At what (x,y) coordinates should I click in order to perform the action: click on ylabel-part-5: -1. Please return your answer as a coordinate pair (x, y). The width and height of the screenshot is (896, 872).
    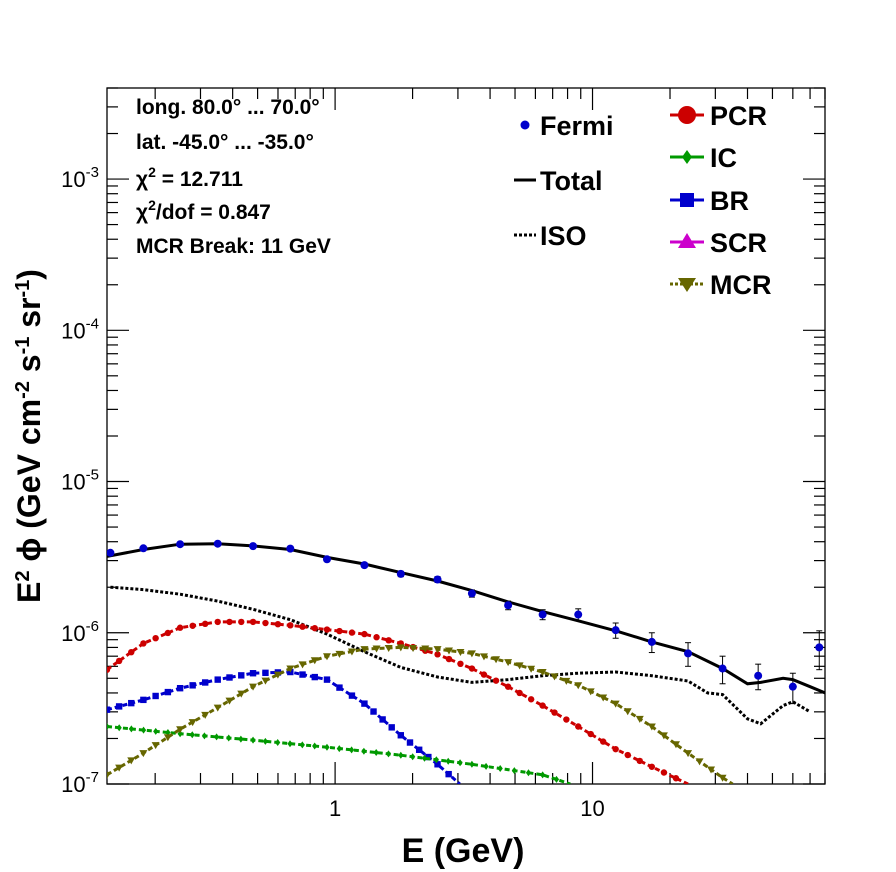
    Looking at the image, I should click on (23, 346).